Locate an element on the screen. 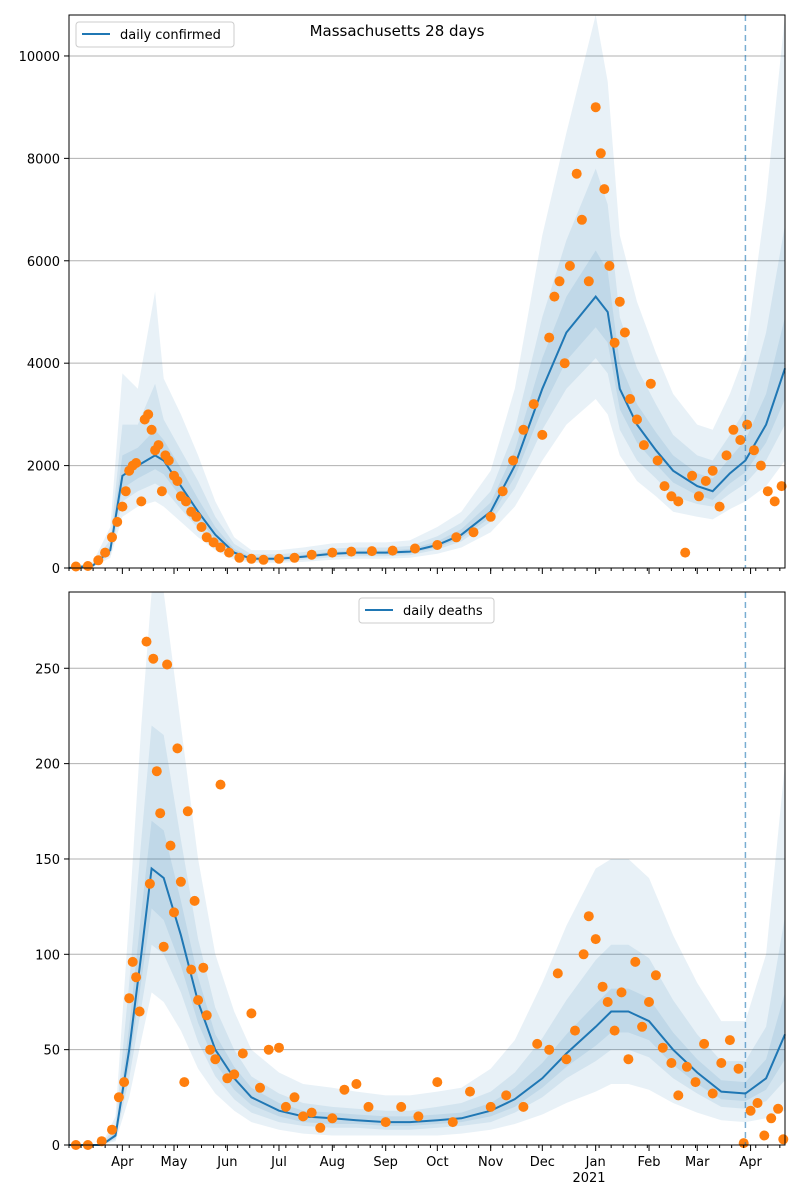  x-tick-label: Nov is located at coordinates (491, 1162).